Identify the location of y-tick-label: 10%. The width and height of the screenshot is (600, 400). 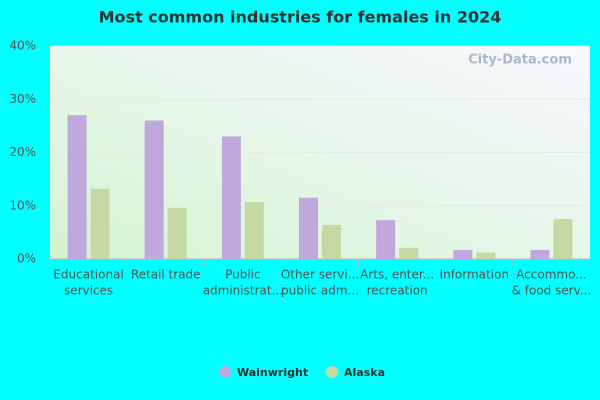
(22, 205).